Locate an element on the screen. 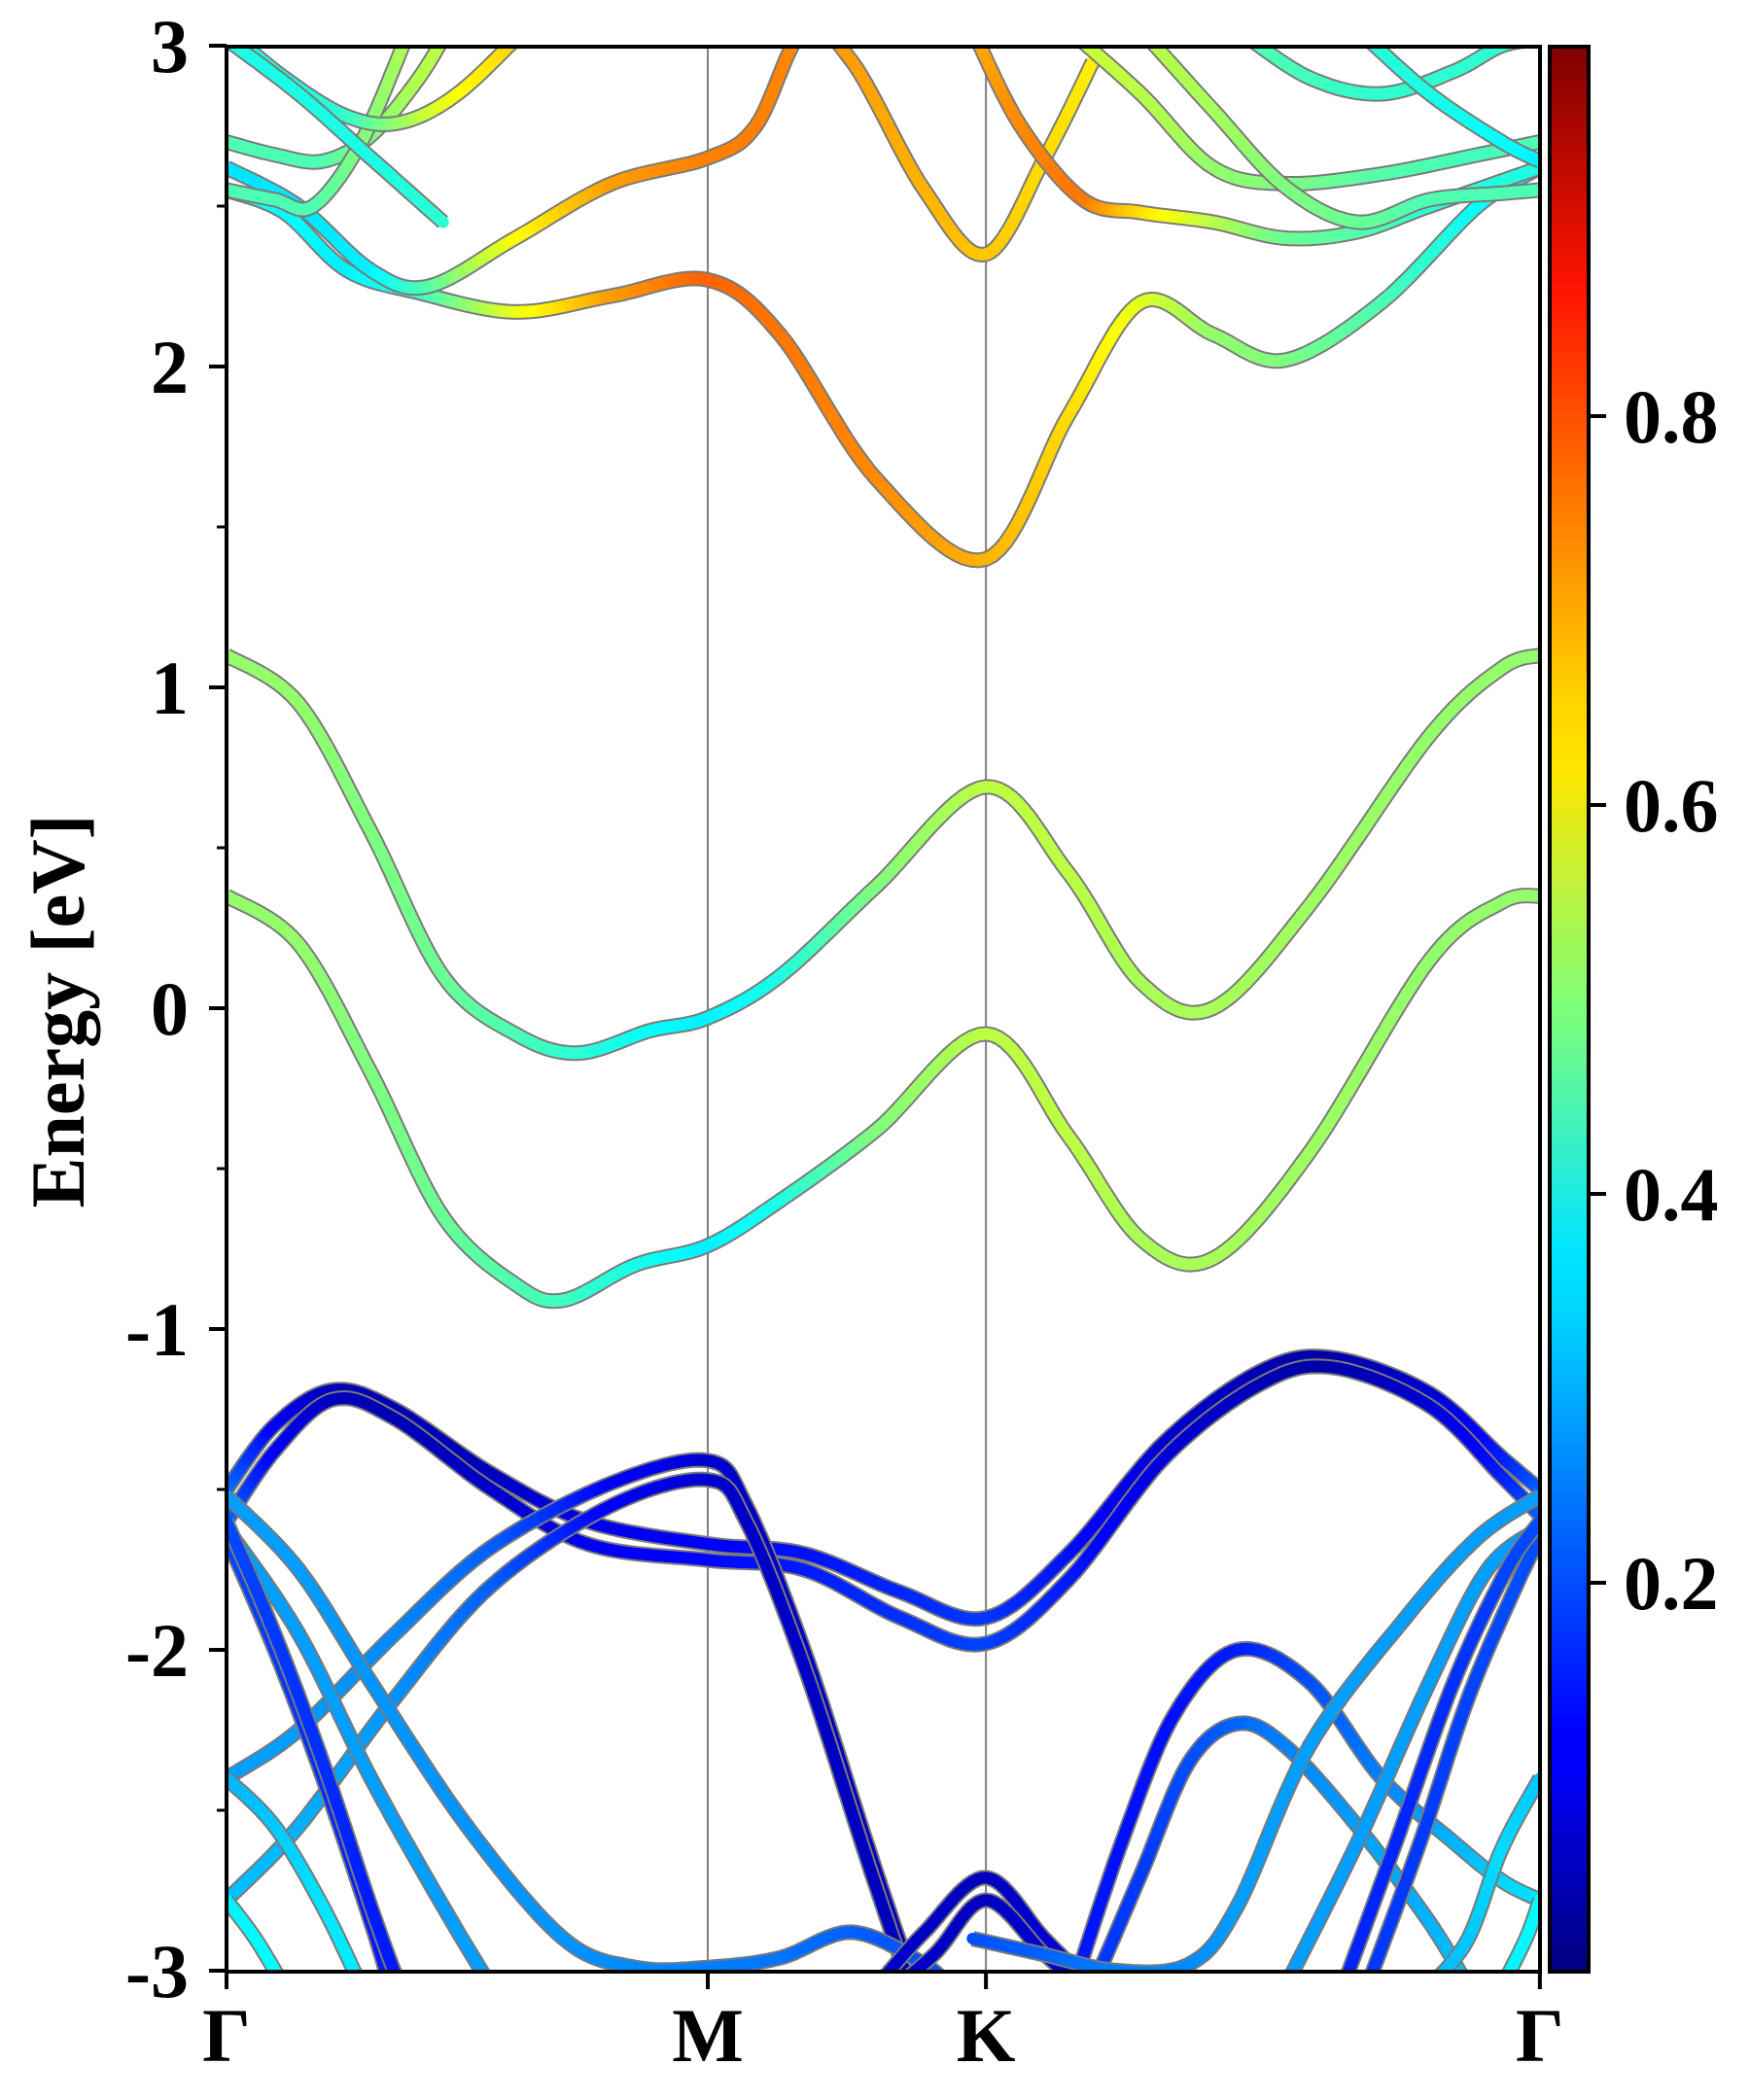  colorbar-tick-label: 0.8 is located at coordinates (1671, 416).